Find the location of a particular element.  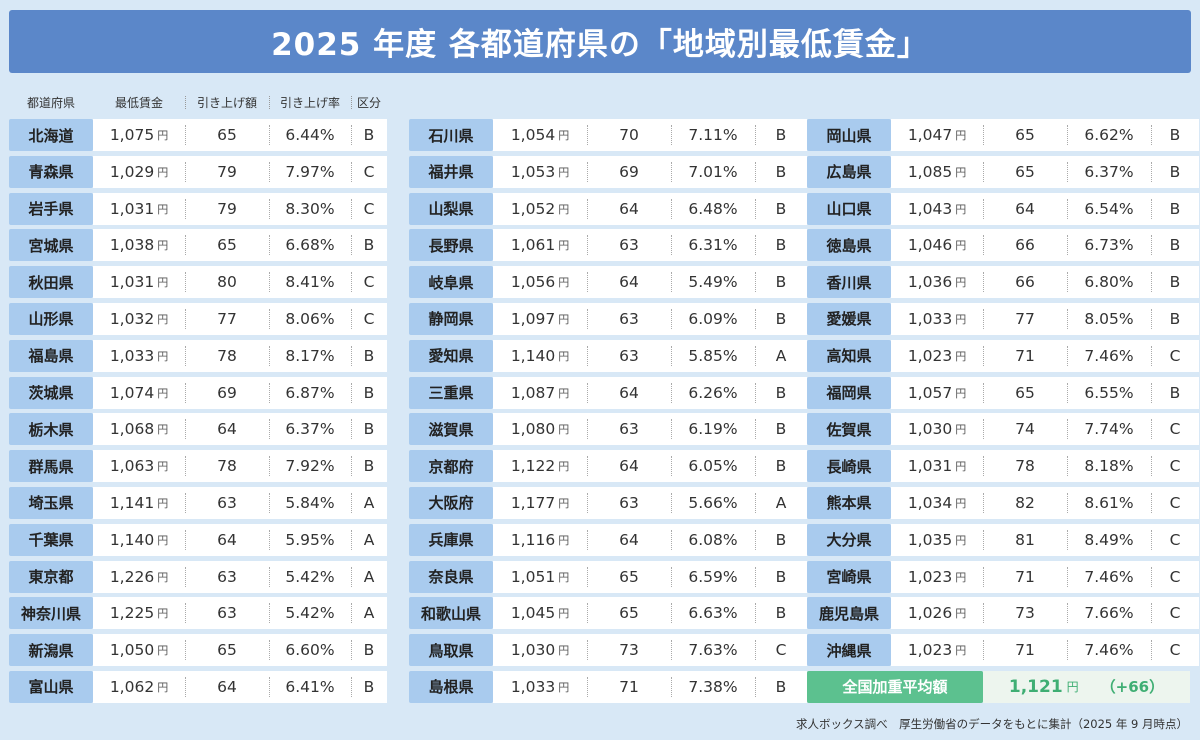

raise-rate: 6.05% is located at coordinates (713, 466).